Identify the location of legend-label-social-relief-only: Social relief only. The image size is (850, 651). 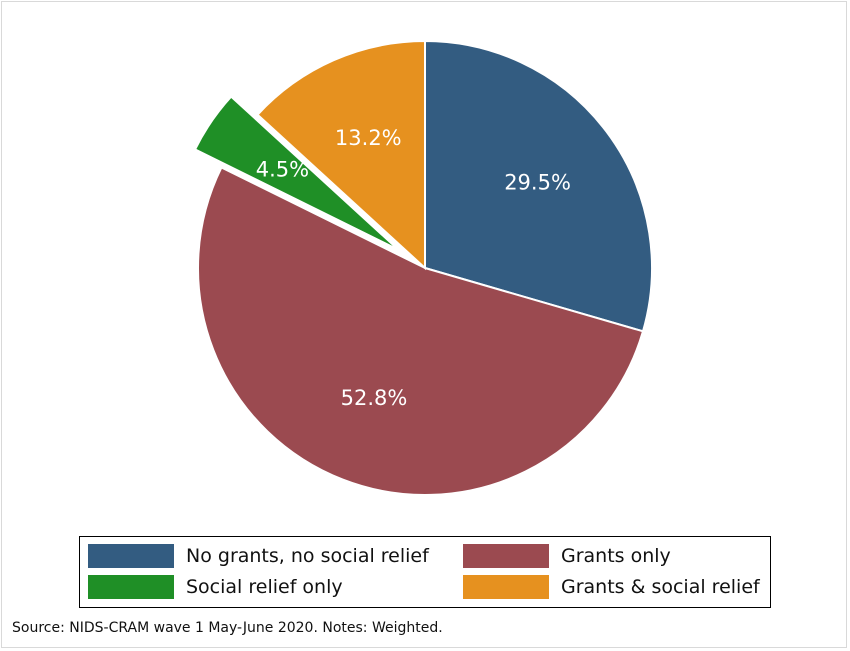
(264, 587).